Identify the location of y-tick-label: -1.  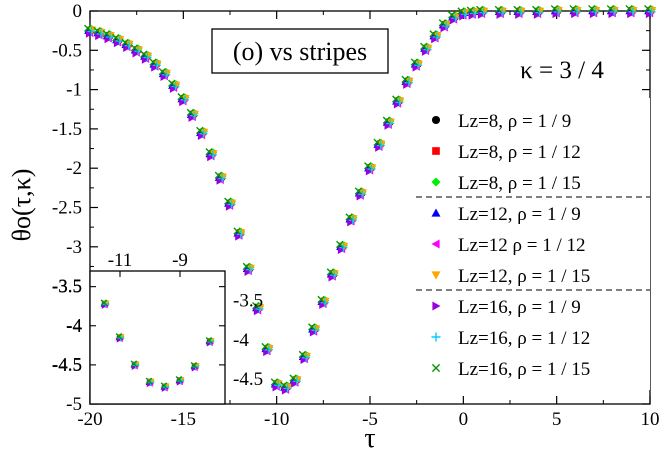
(74, 90).